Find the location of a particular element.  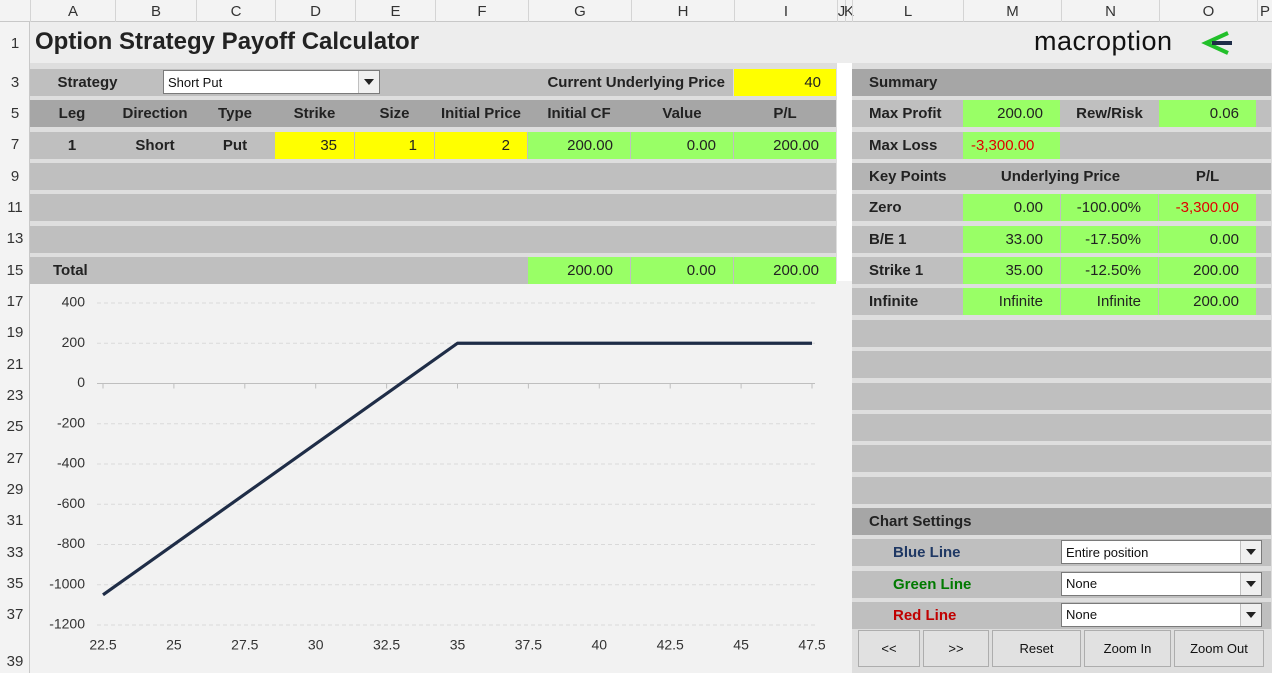

cell: 35 is located at coordinates (314, 145).